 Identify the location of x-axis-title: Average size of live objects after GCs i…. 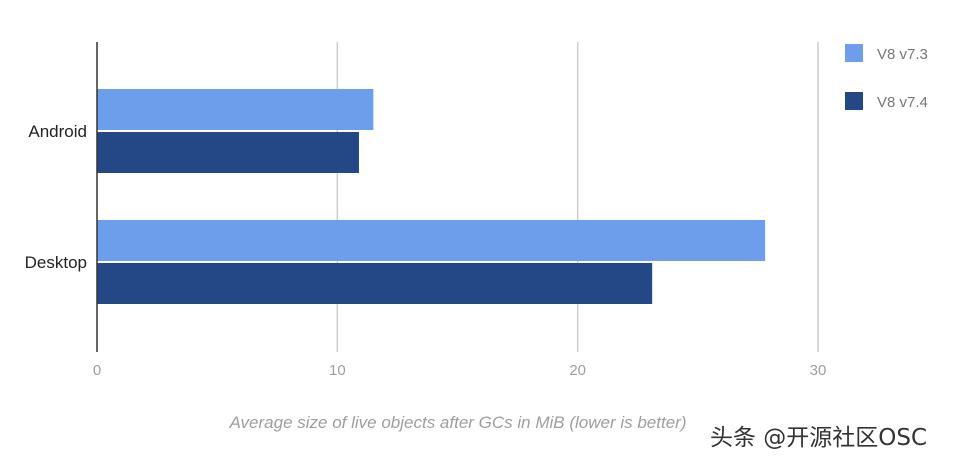
(458, 422).